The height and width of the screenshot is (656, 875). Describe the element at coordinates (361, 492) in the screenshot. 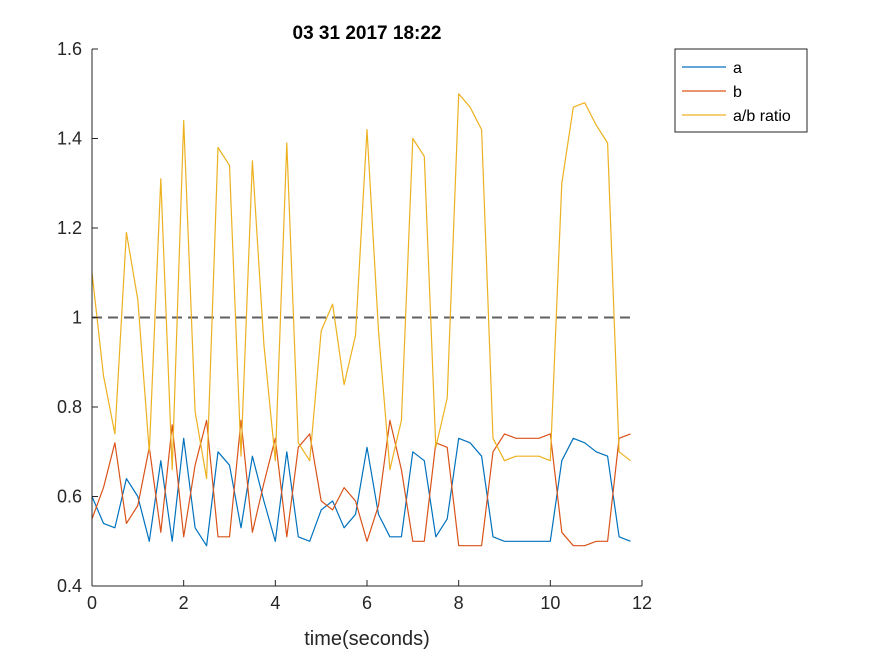

I see `series-line-a` at that location.